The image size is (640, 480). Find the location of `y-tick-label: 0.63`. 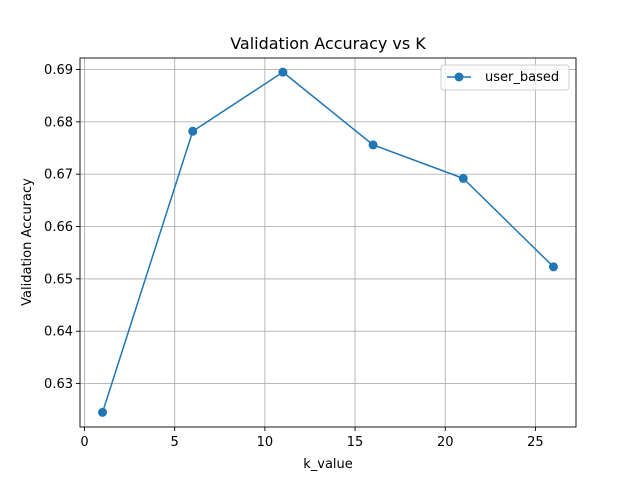

y-tick-label: 0.63 is located at coordinates (58, 384).